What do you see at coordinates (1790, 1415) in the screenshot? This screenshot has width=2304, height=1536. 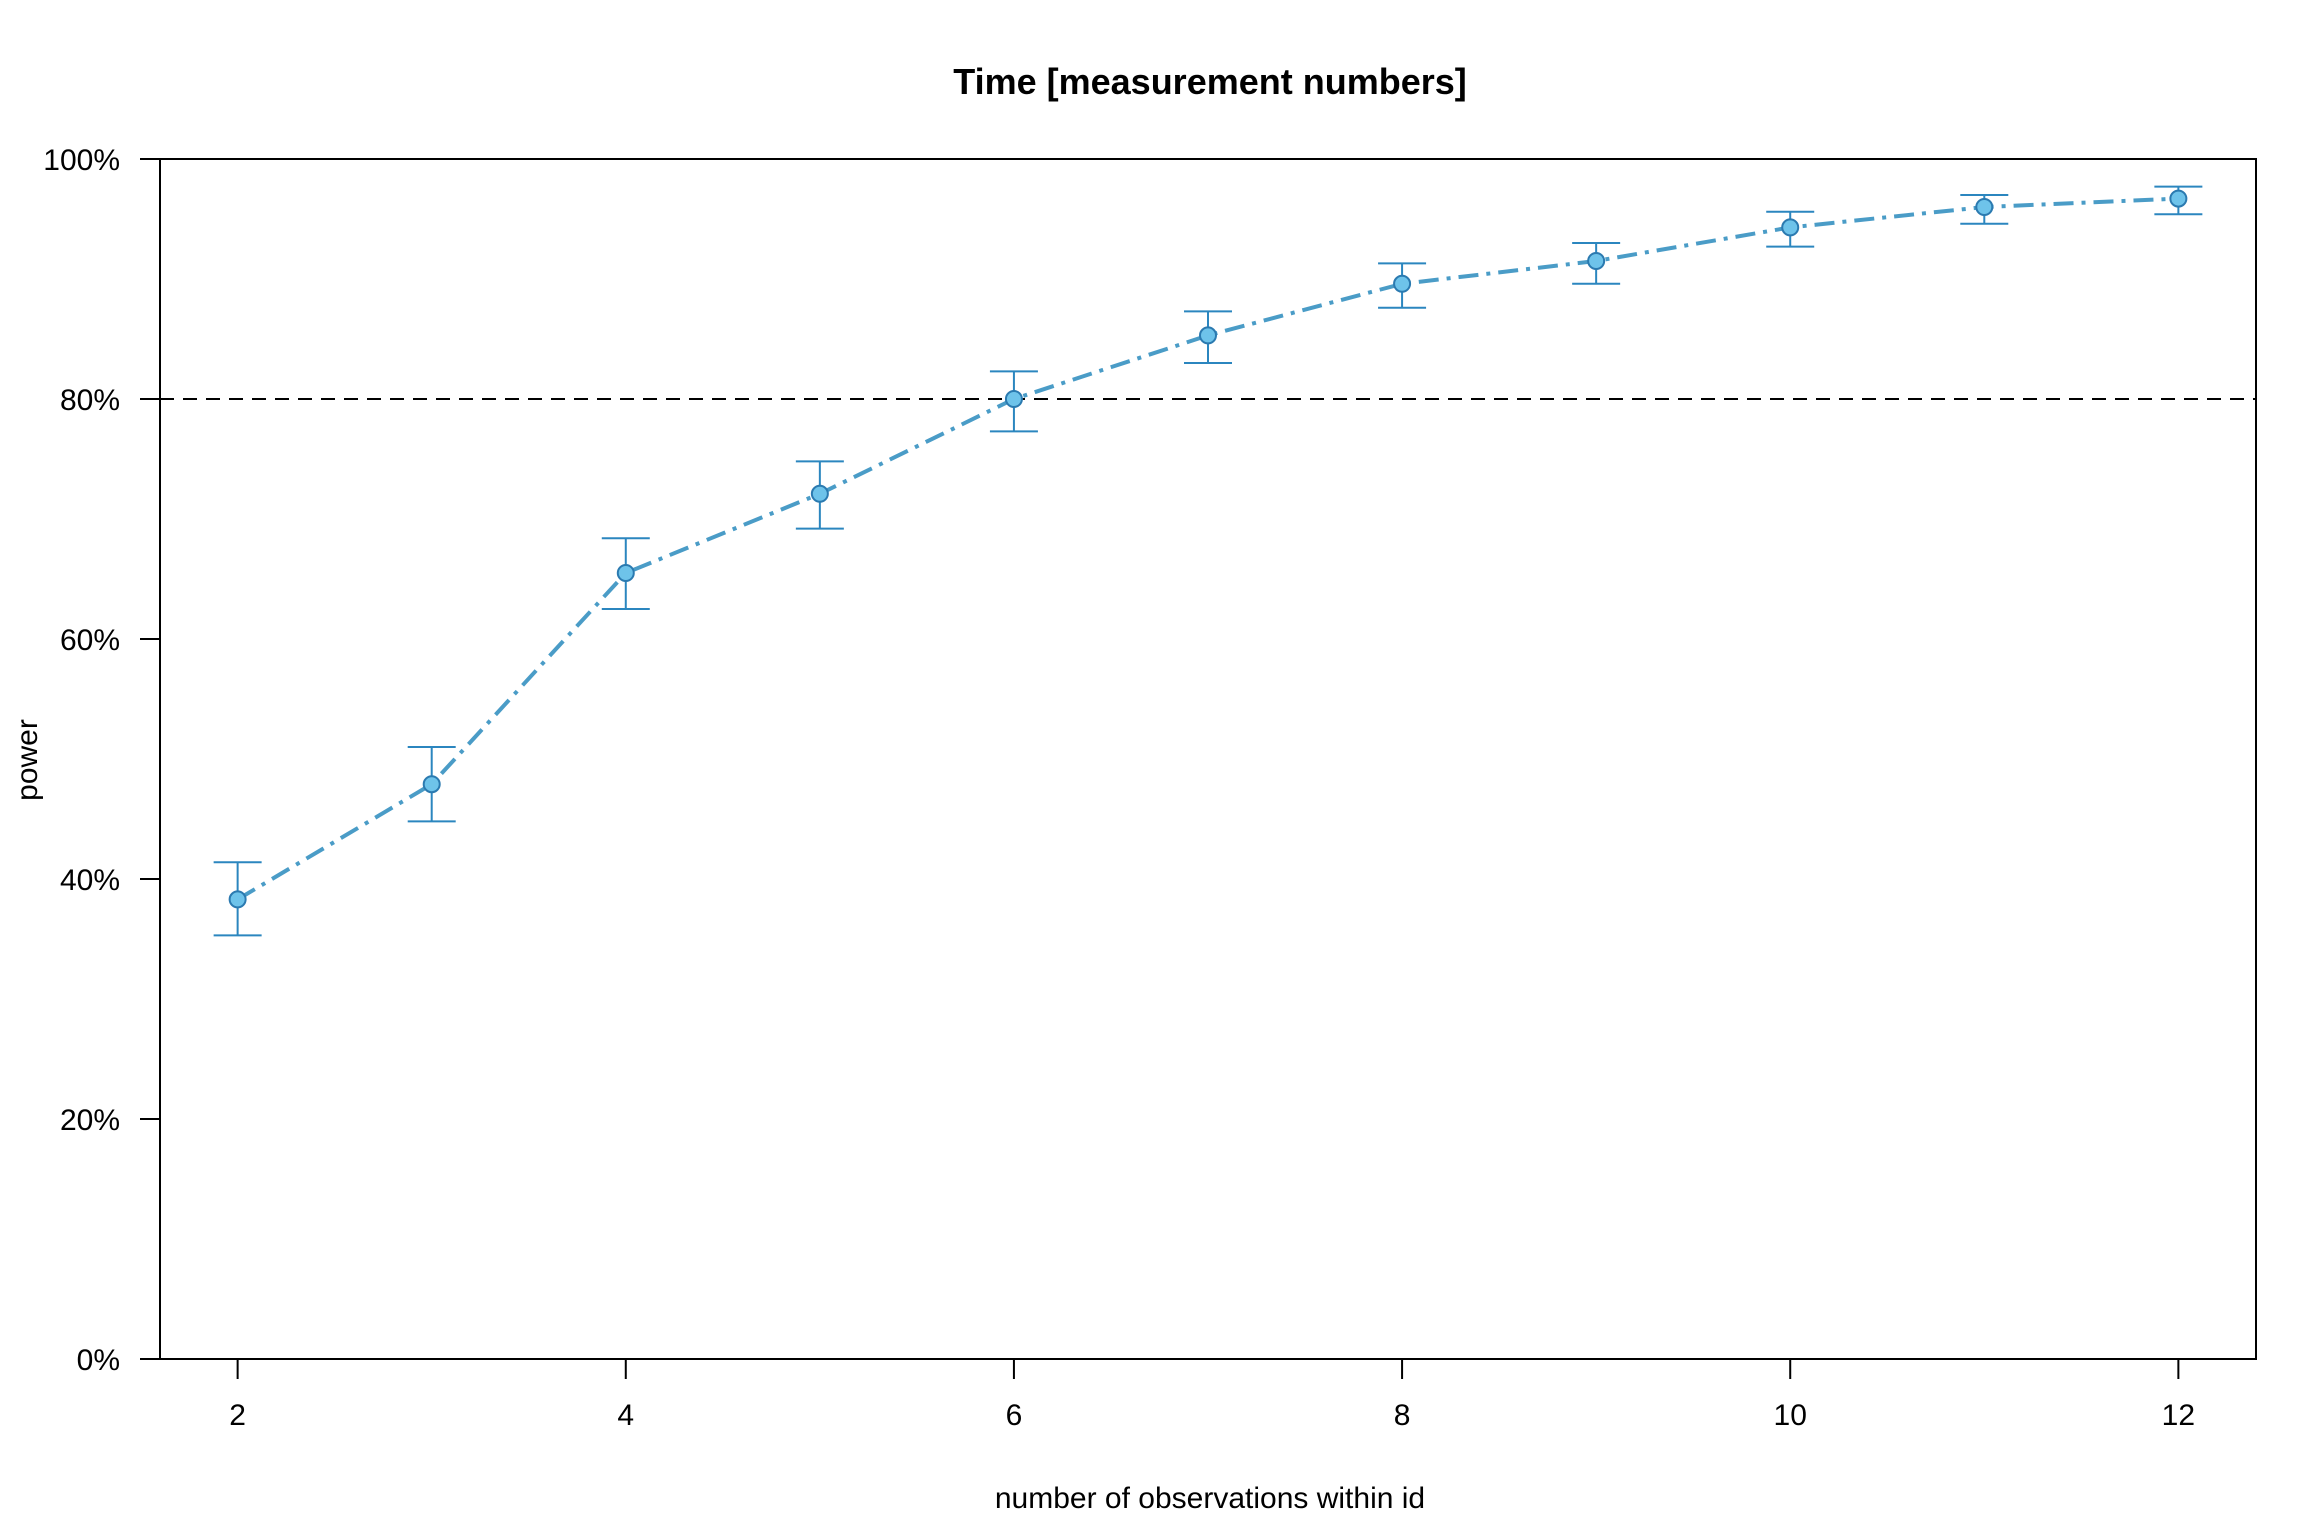 I see `x-tick-label: 10` at bounding box center [1790, 1415].